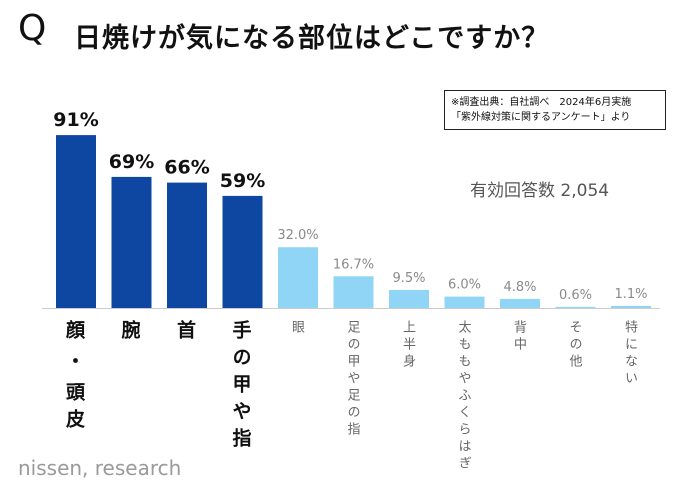 Image resolution: width=700 pixels, height=500 pixels. Describe the element at coordinates (463, 345) in the screenshot. I see `category-label-8-part-1: 太もも` at that location.